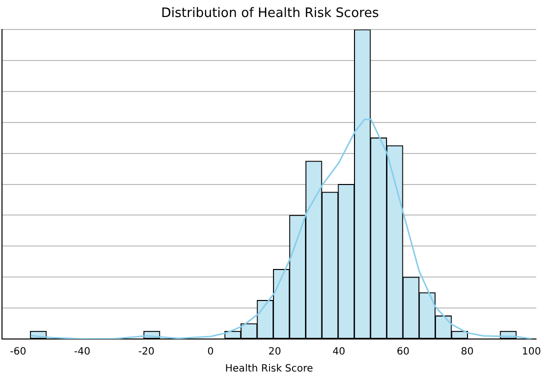 The width and height of the screenshot is (544, 379). Describe the element at coordinates (403, 352) in the screenshot. I see `x-tick-label: 60` at that location.